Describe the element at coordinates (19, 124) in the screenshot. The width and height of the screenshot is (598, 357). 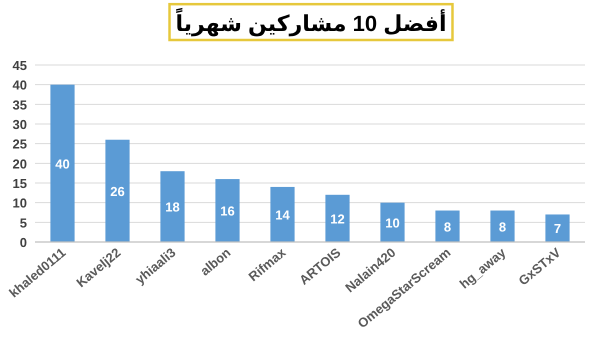
I see `y-tick-label: 30` at that location.